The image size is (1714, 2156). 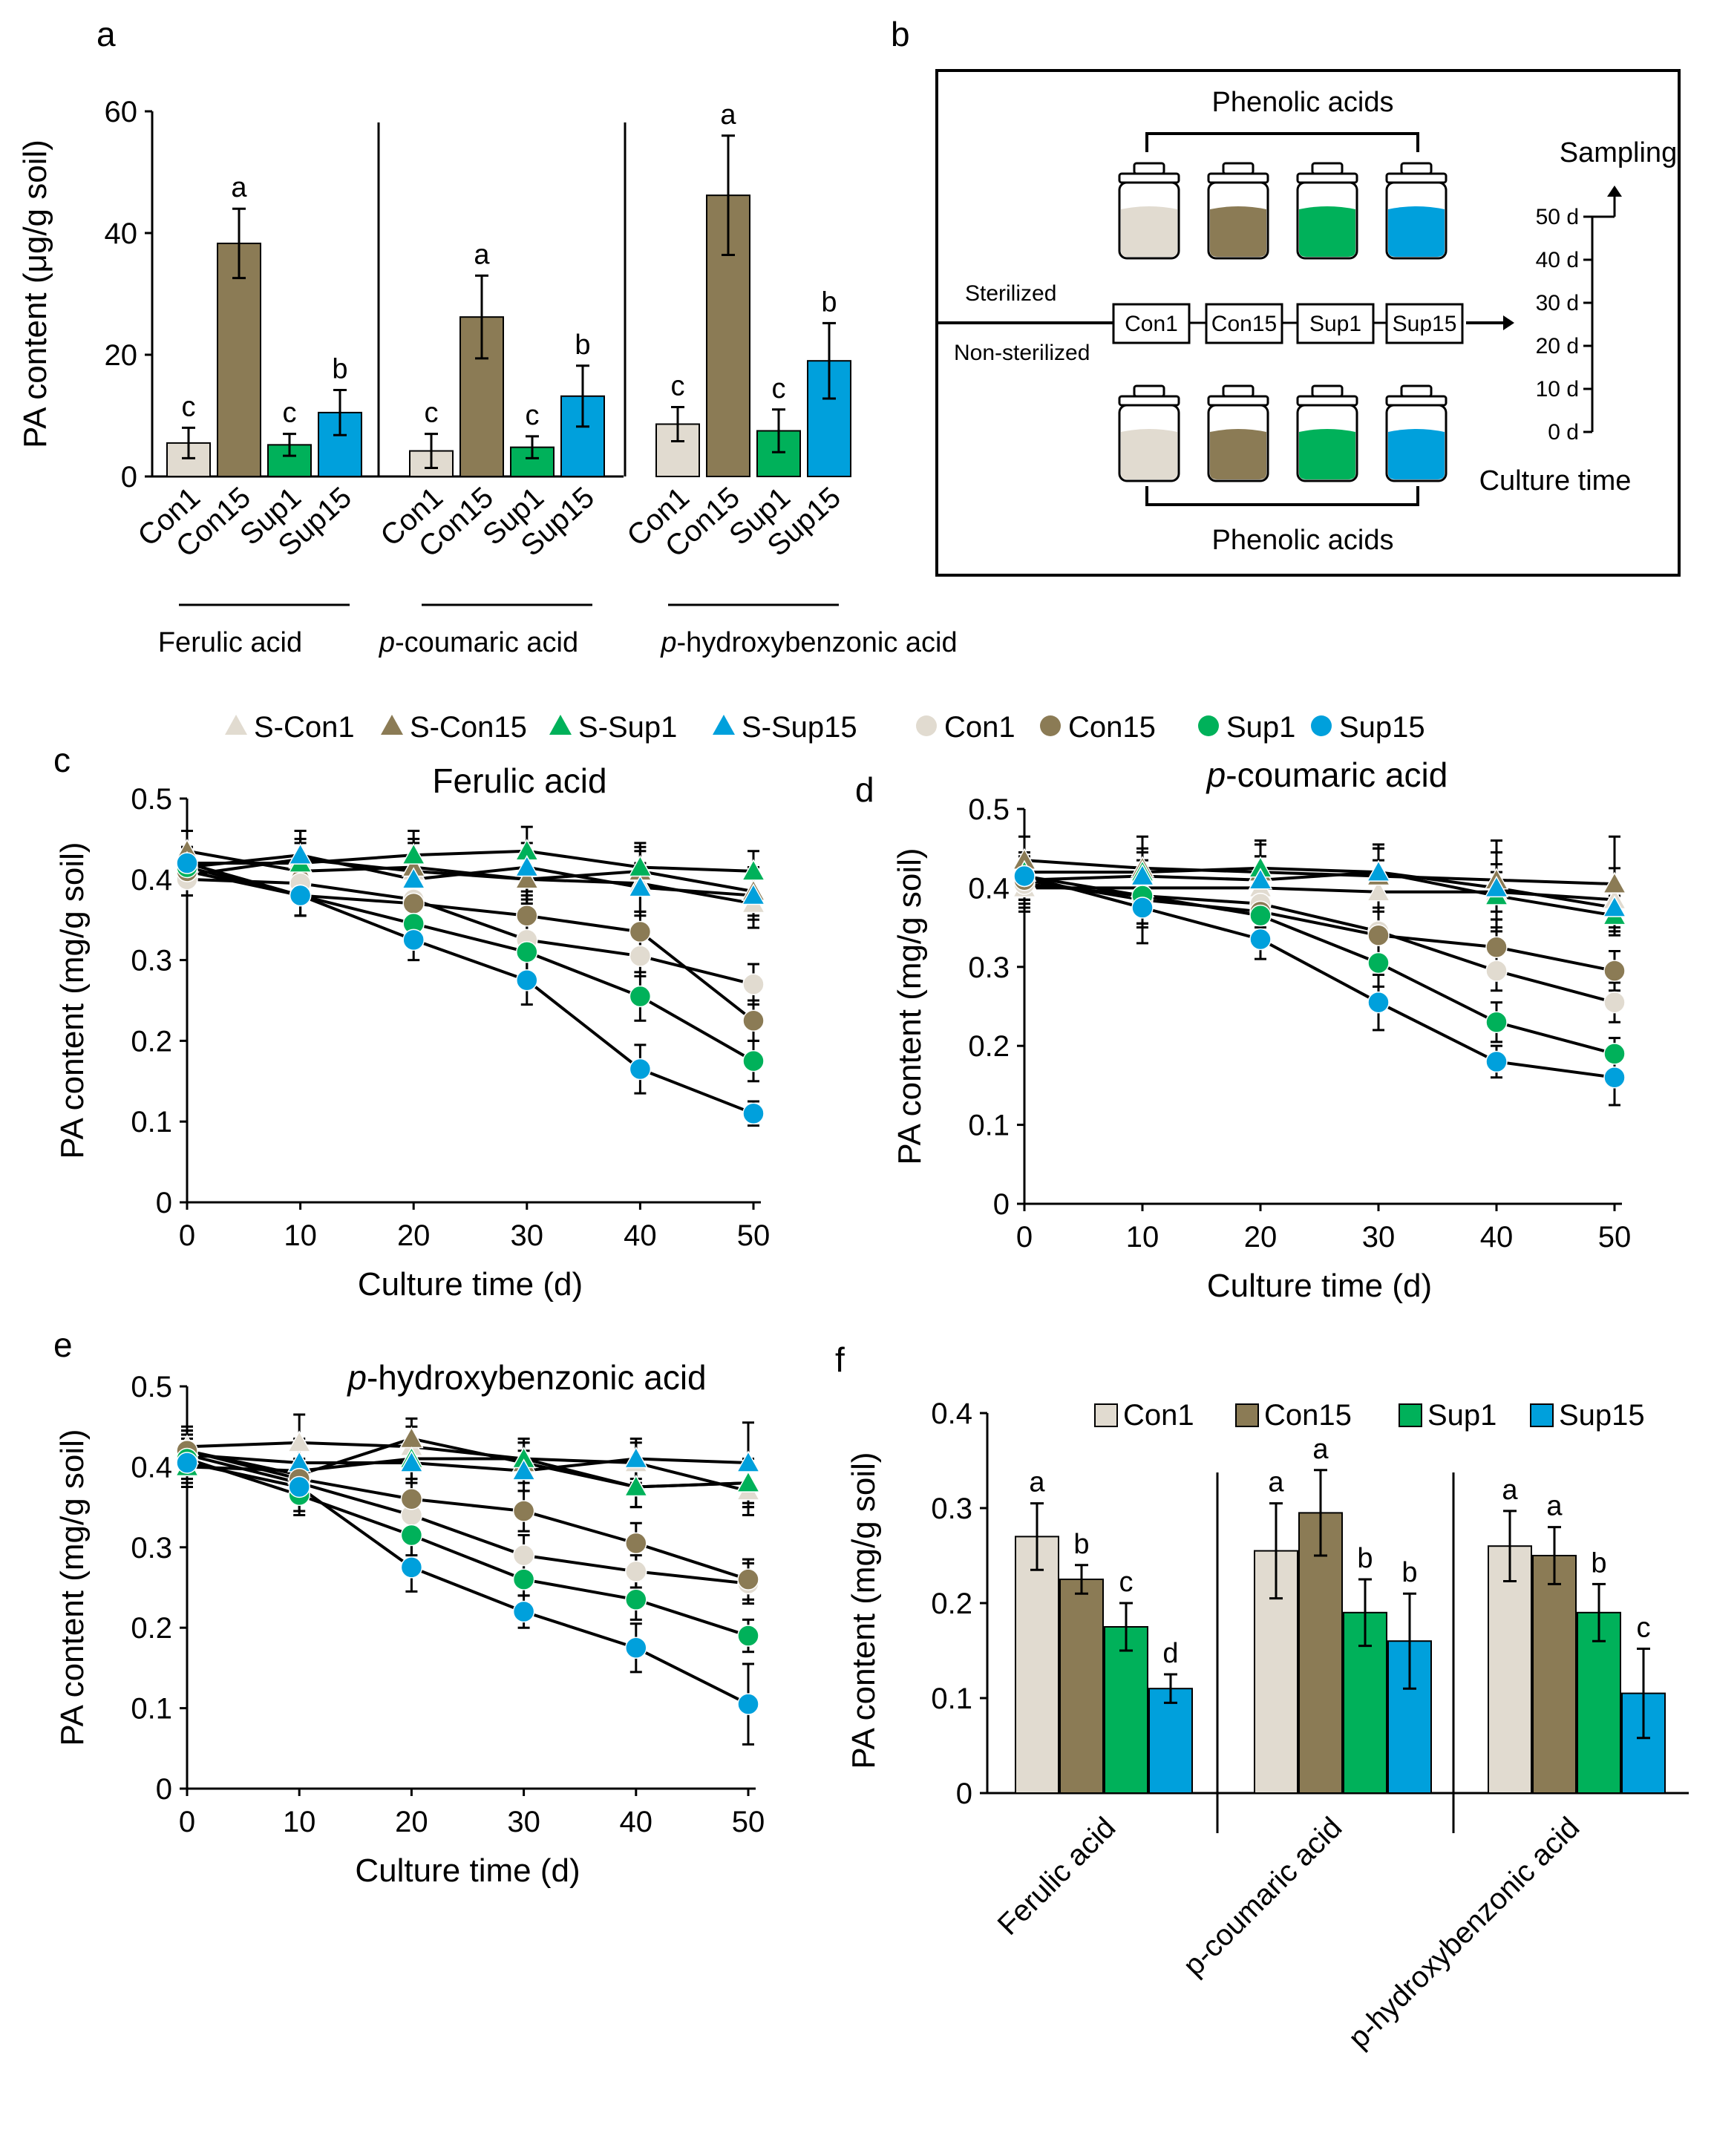 What do you see at coordinates (900, 34) in the screenshot?
I see `panel-label-b: b` at bounding box center [900, 34].